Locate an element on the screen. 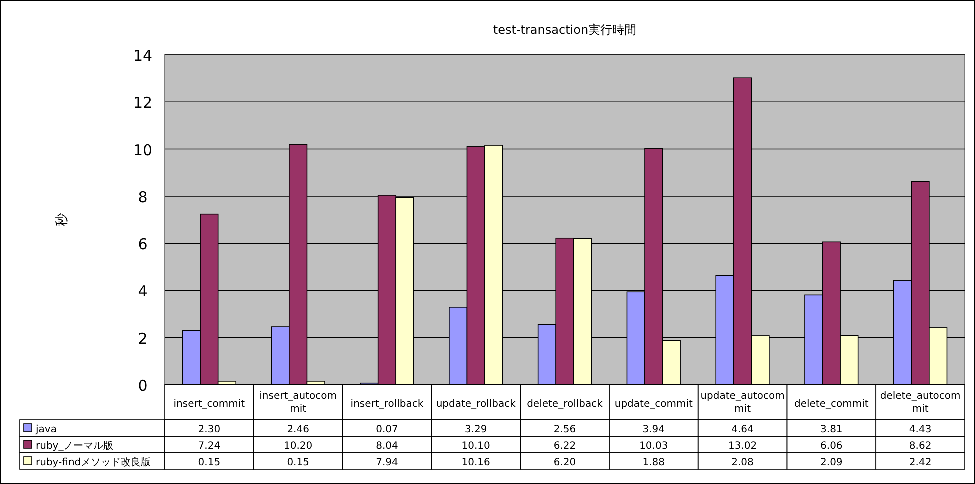 The height and width of the screenshot is (484, 975). data-label: 4.43 is located at coordinates (920, 430).